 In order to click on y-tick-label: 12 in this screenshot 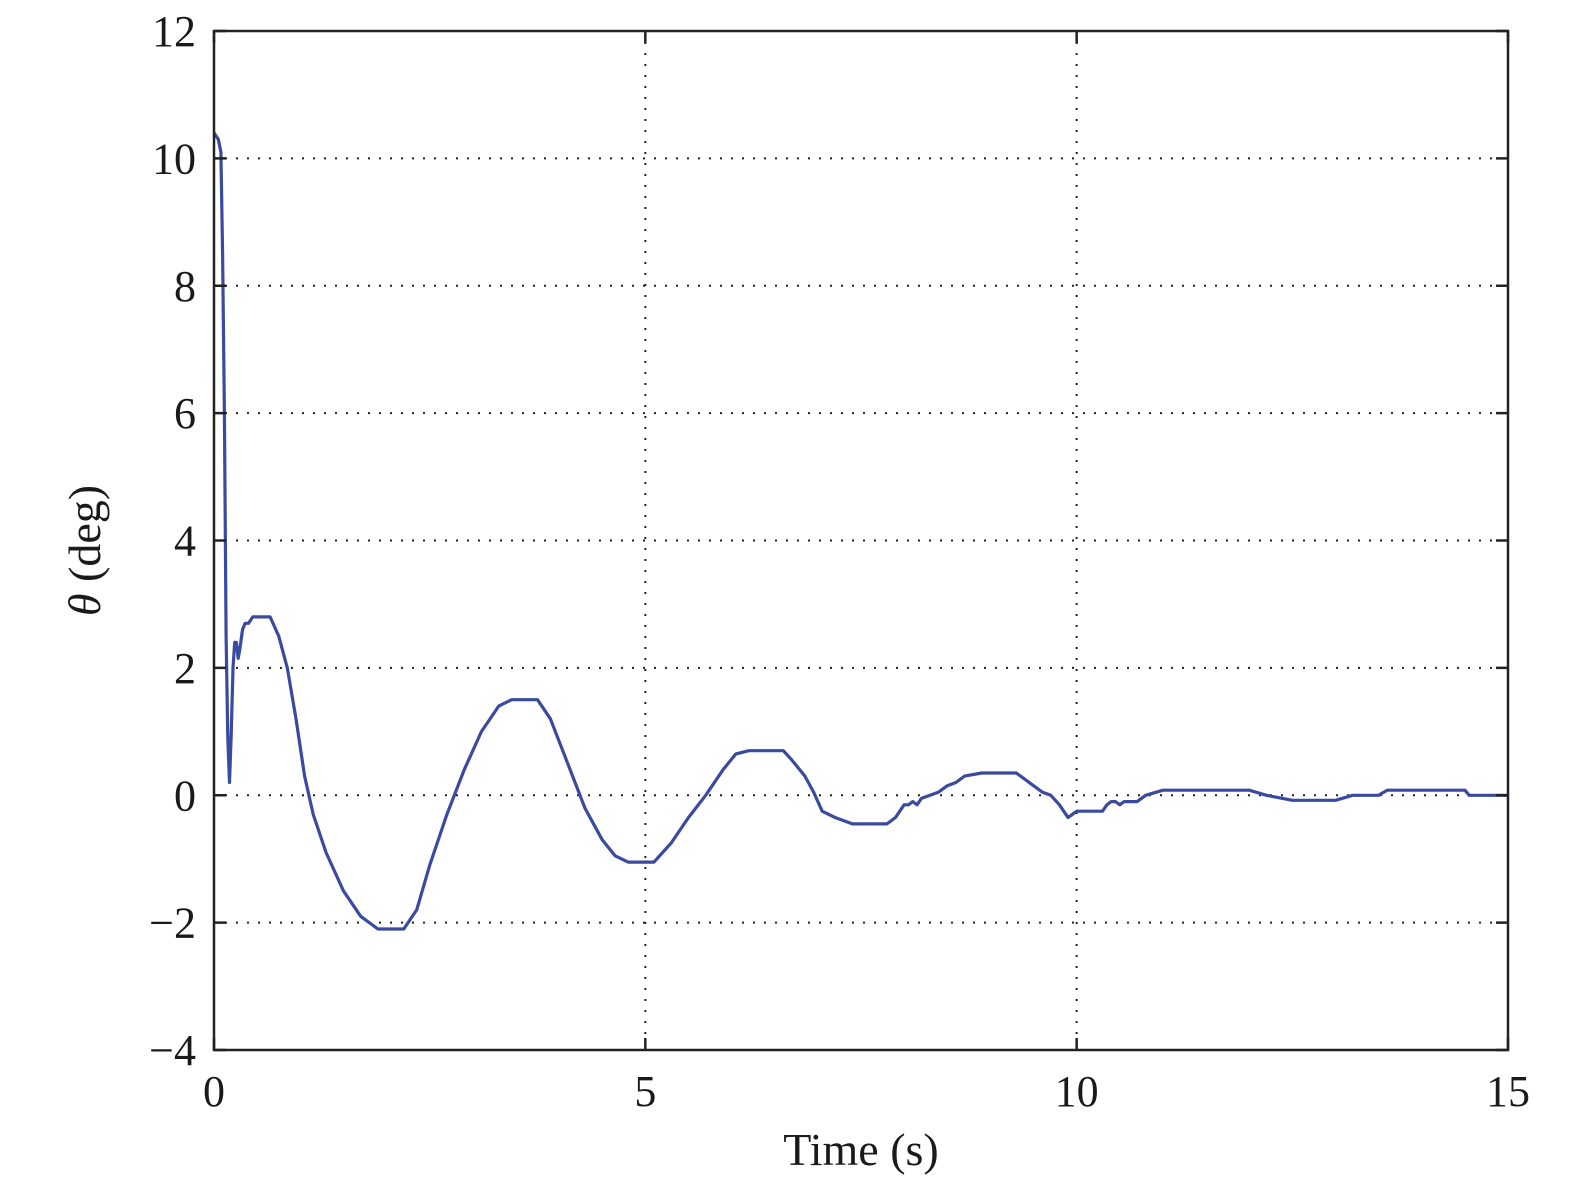, I will do `click(174, 31)`.